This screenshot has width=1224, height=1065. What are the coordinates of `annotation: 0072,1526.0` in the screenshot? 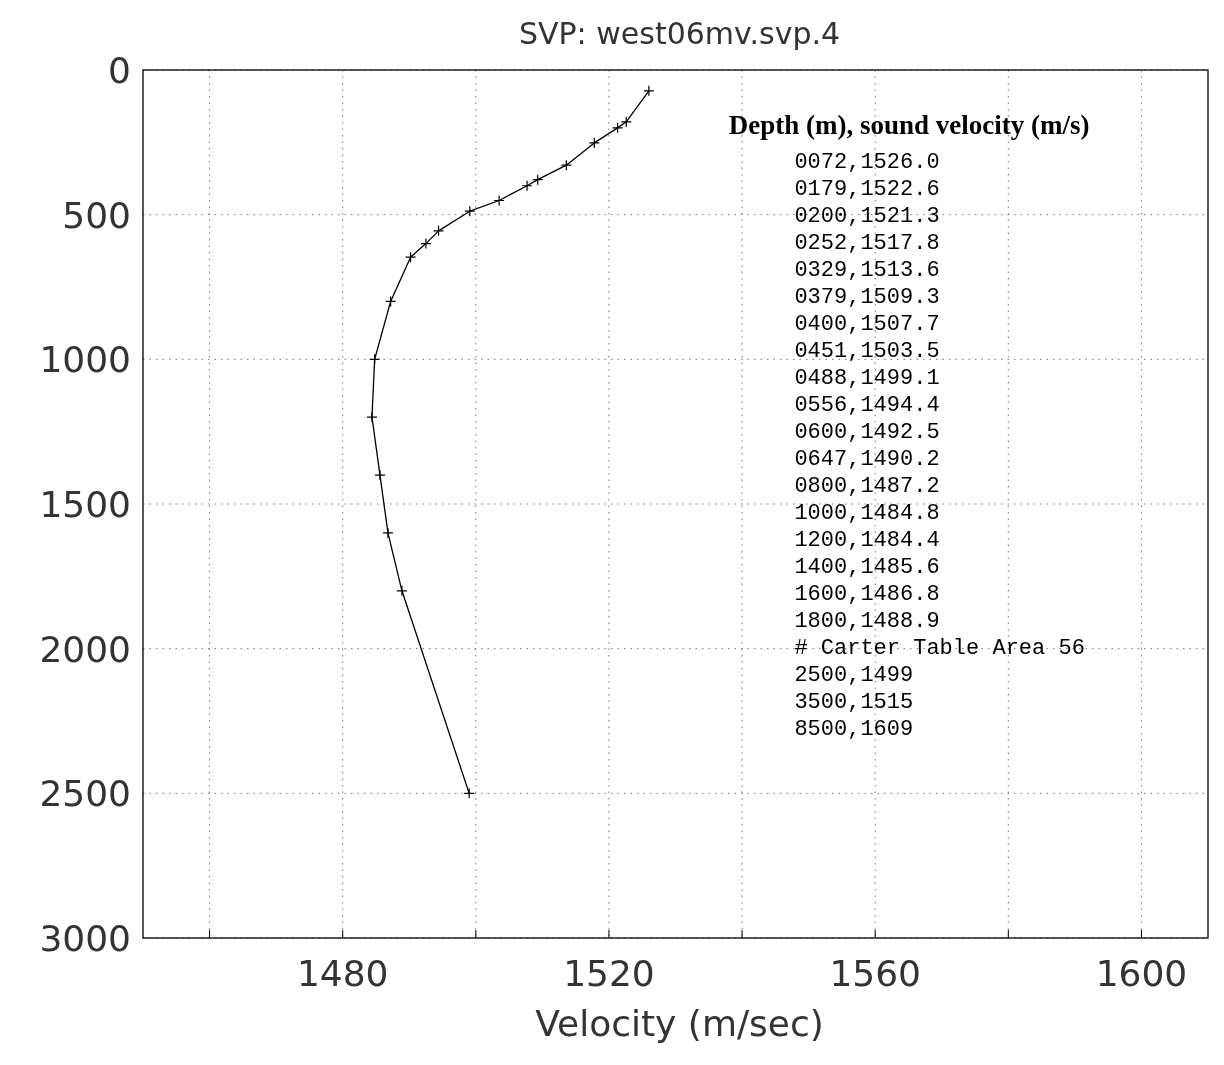 It's located at (867, 162).